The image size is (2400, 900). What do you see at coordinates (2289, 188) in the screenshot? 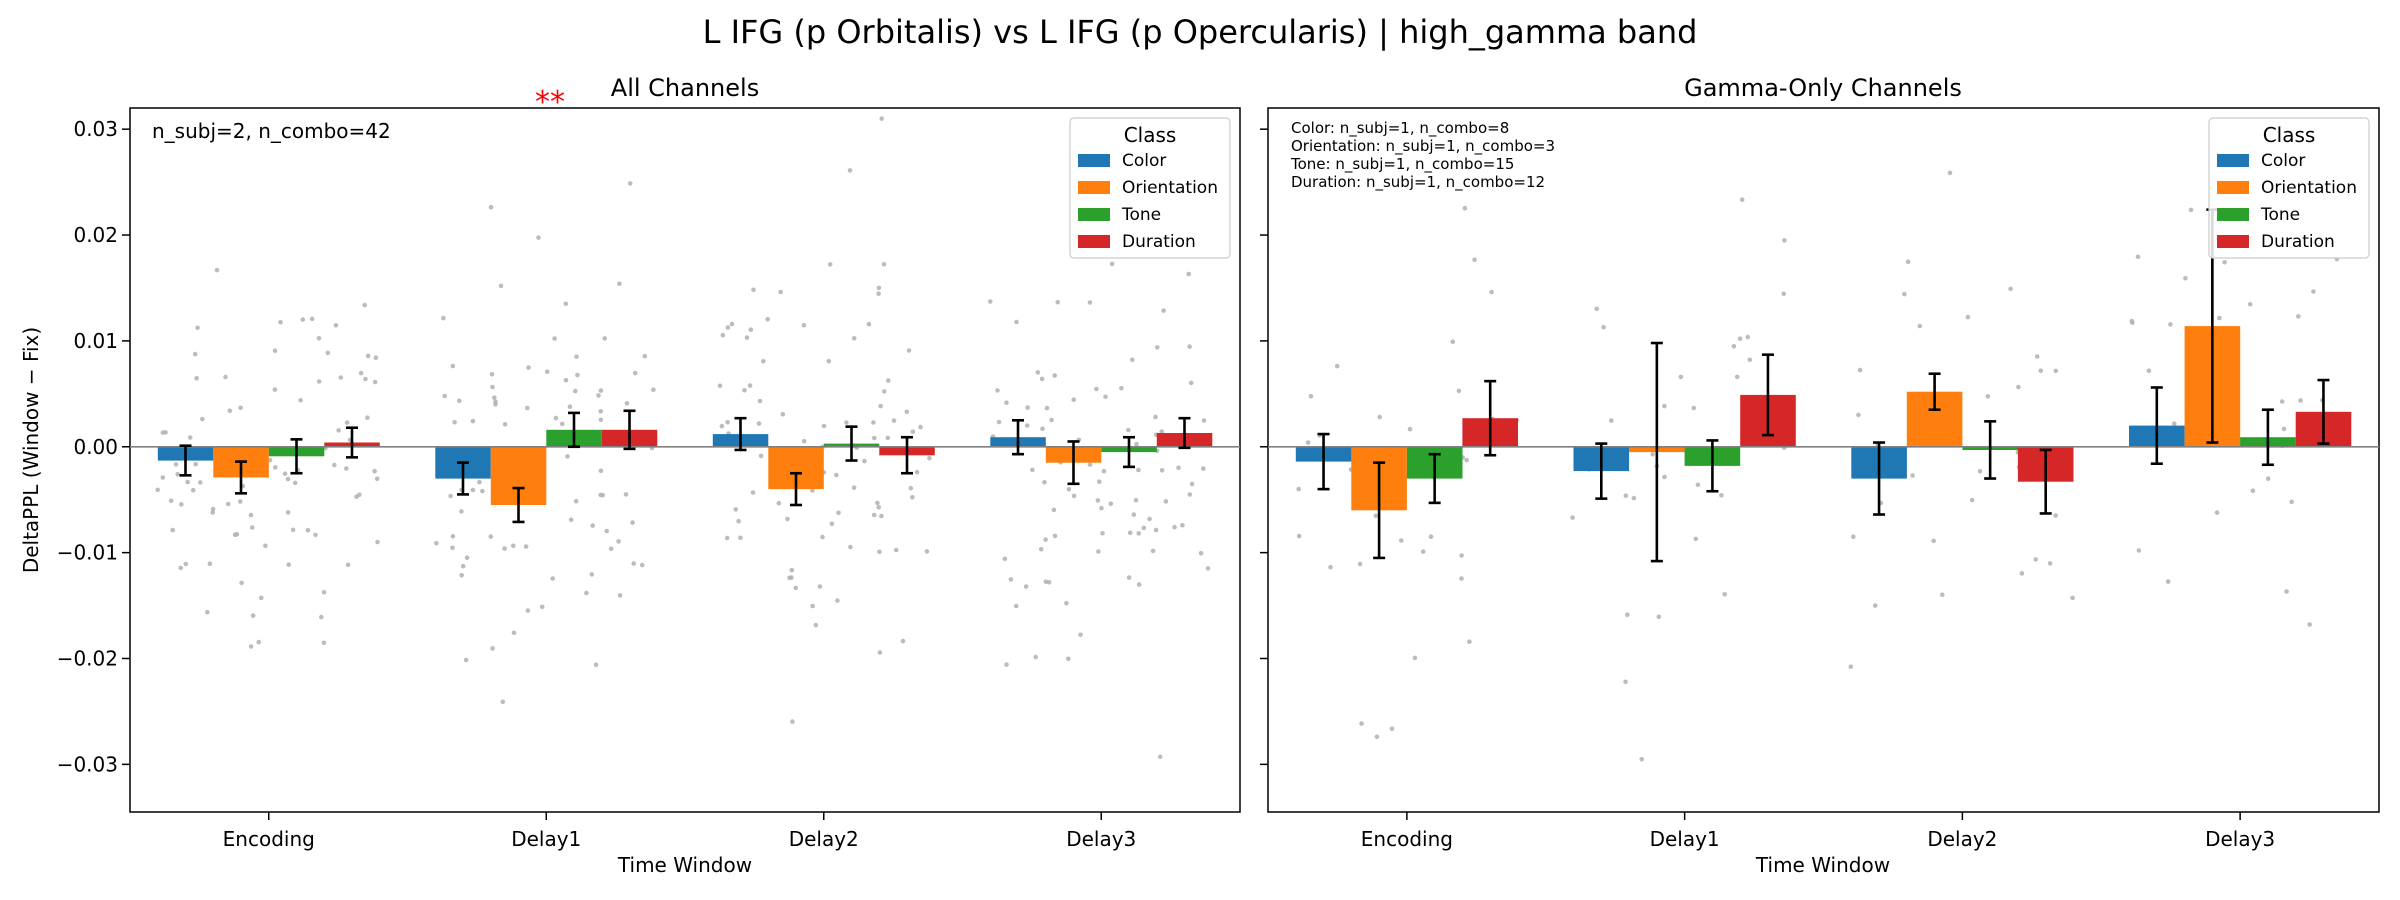
I see `legend-box-gamma-only` at bounding box center [2289, 188].